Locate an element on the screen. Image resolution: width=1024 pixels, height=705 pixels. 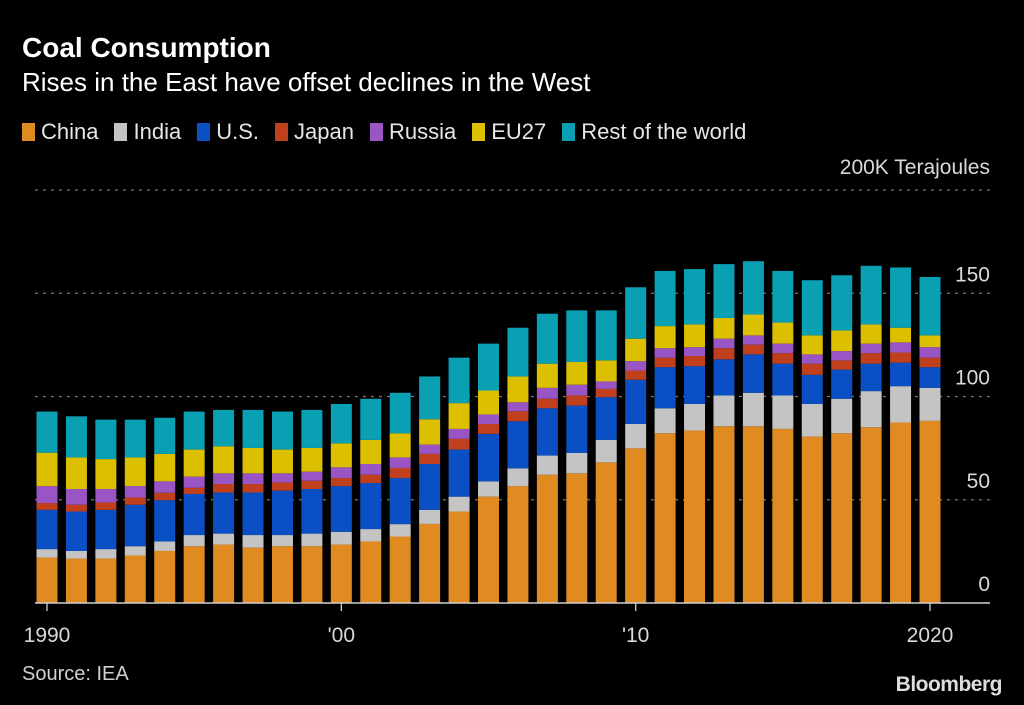
bar-segment-eu27-2014 is located at coordinates (753, 325).